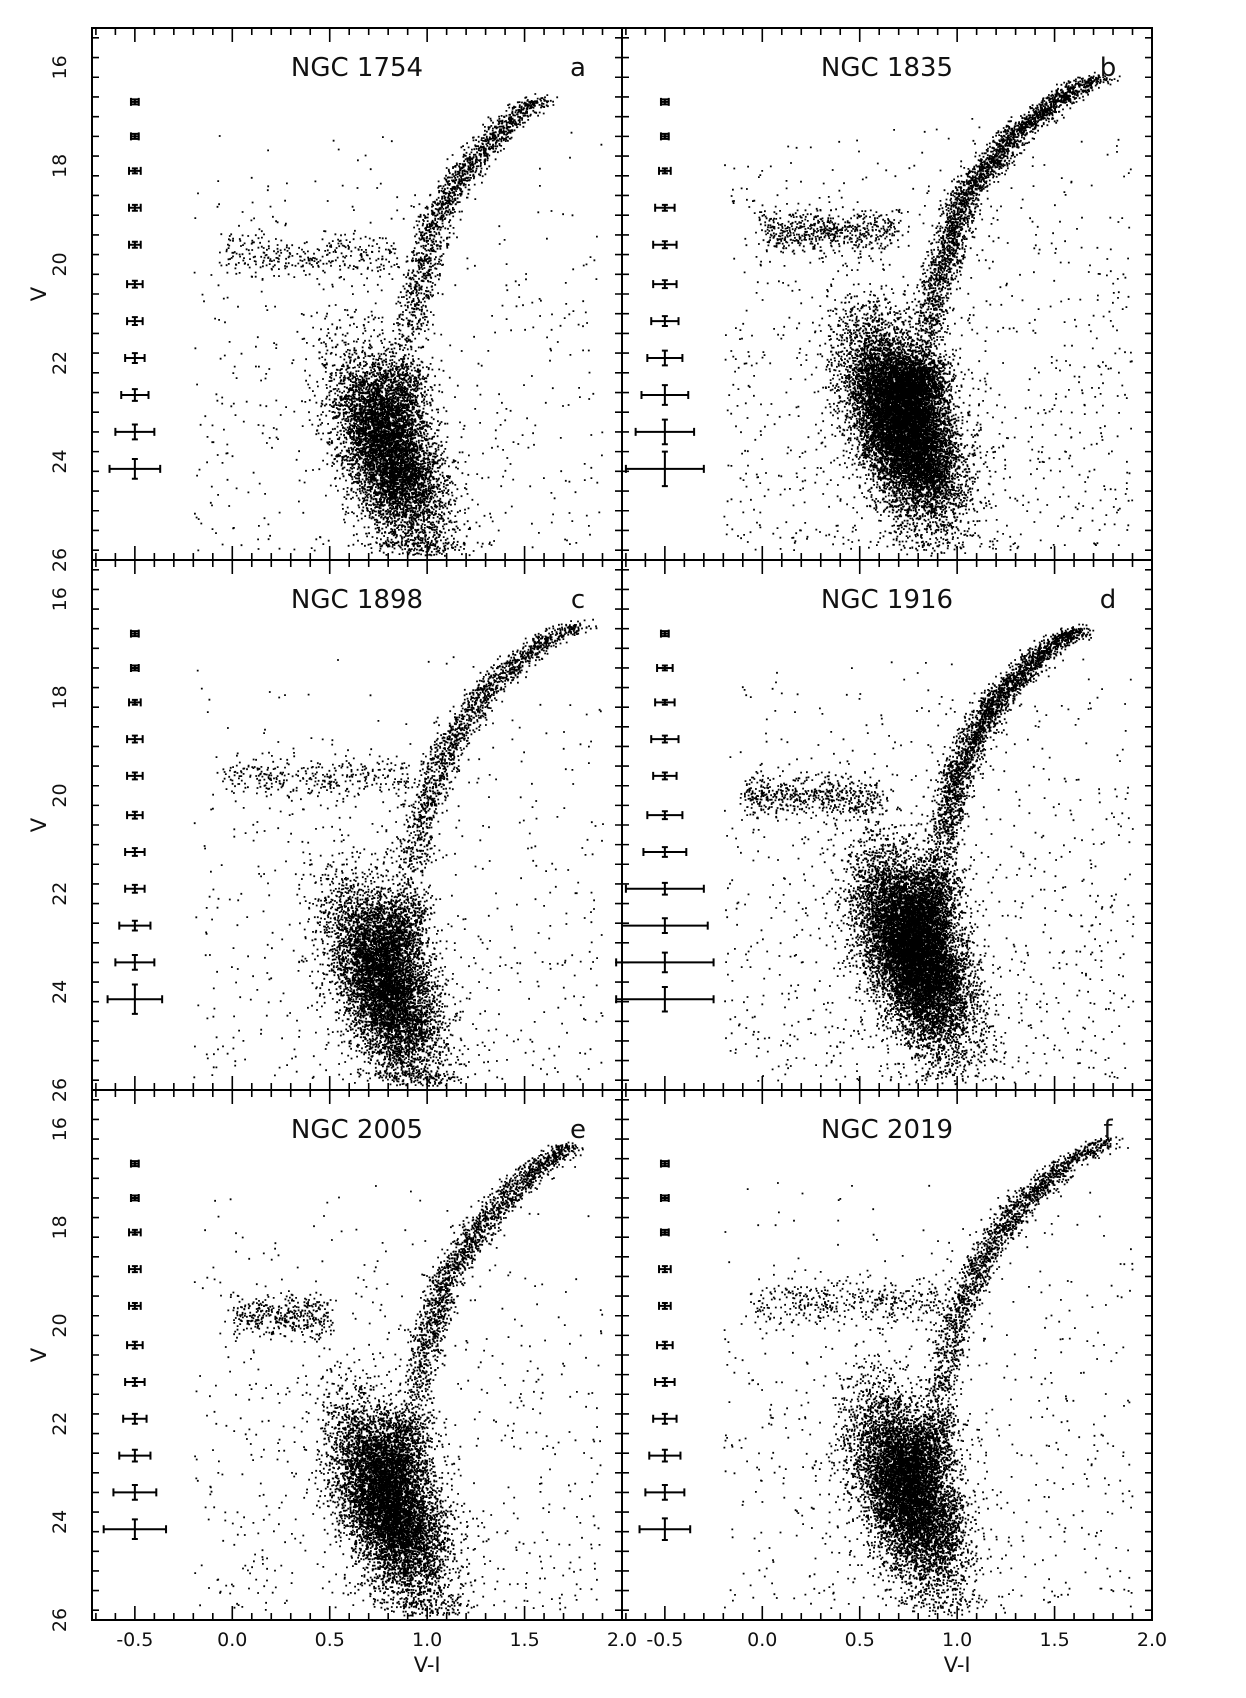  What do you see at coordinates (887, 68) in the screenshot?
I see `panel-title: NGC 1835` at bounding box center [887, 68].